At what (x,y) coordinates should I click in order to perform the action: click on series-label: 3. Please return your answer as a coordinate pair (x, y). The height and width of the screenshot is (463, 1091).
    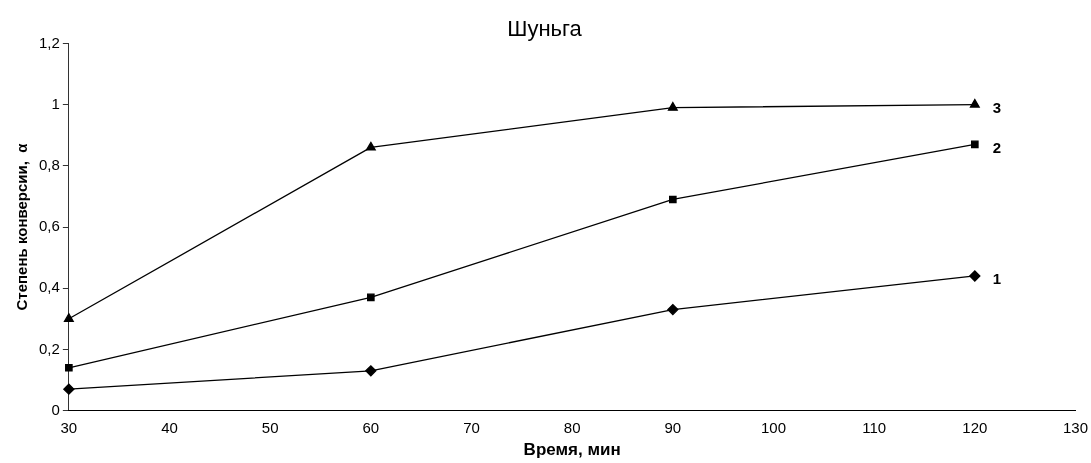
    Looking at the image, I should click on (997, 107).